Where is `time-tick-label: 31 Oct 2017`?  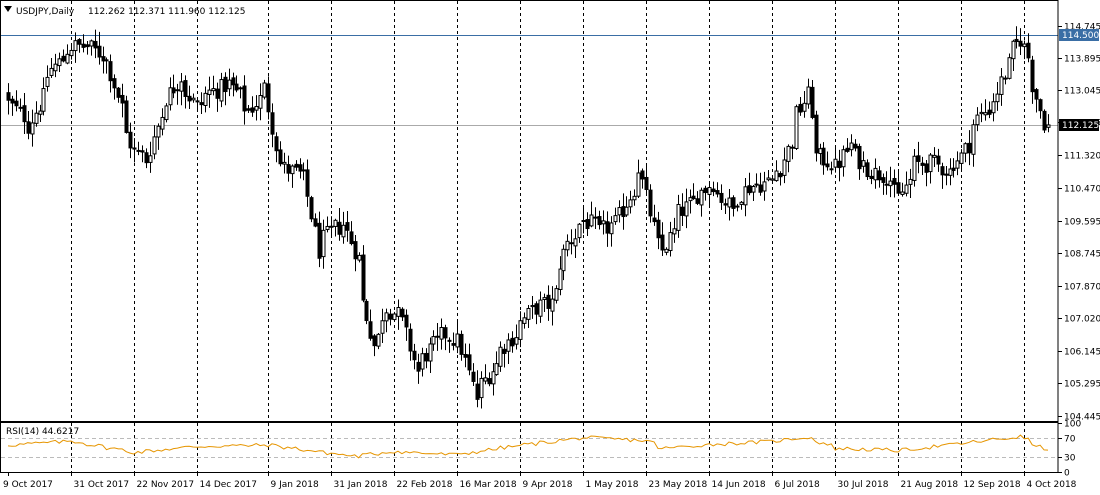 time-tick-label: 31 Oct 2017 is located at coordinates (102, 485).